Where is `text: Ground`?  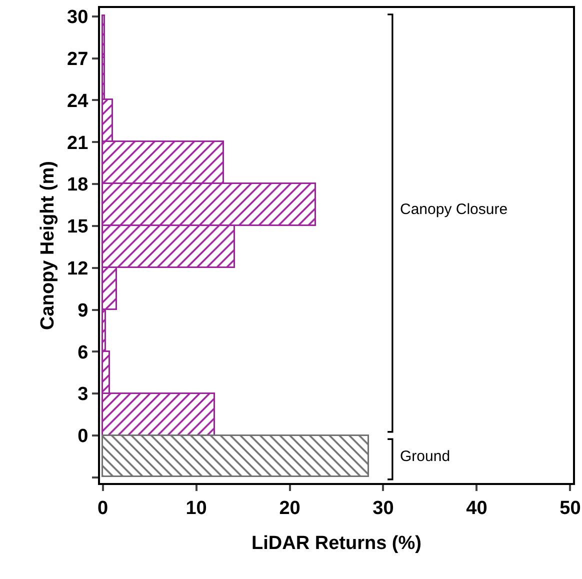 text: Ground is located at coordinates (425, 456).